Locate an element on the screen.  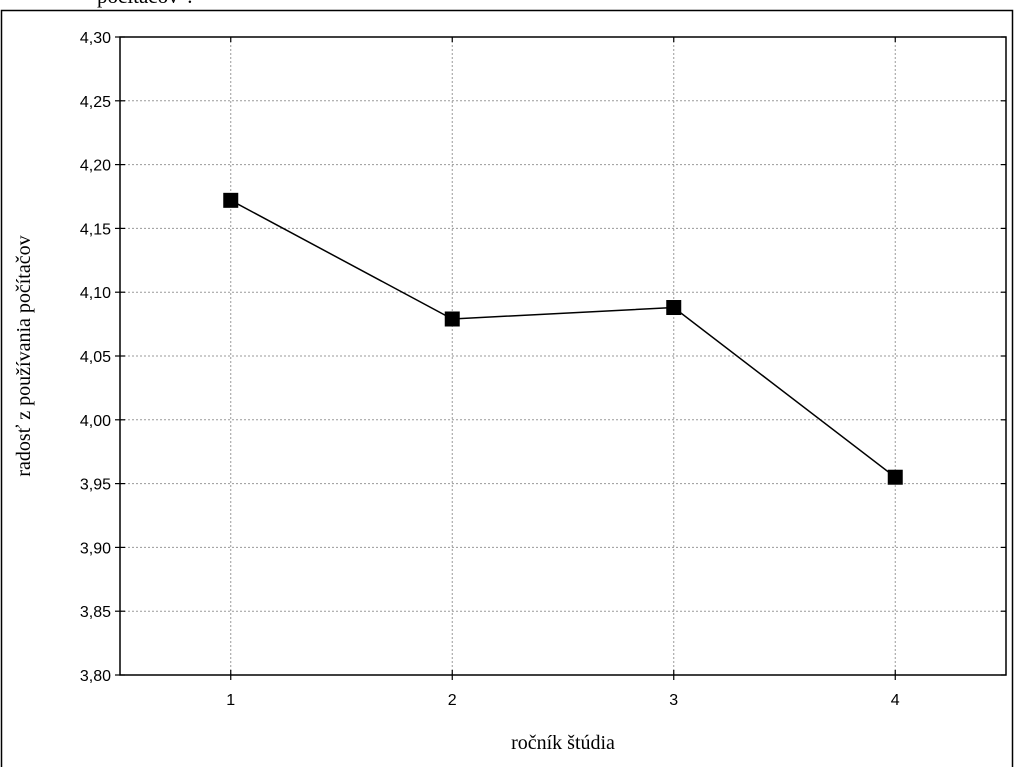
y-tick-label: 3,85 is located at coordinates (95, 612).